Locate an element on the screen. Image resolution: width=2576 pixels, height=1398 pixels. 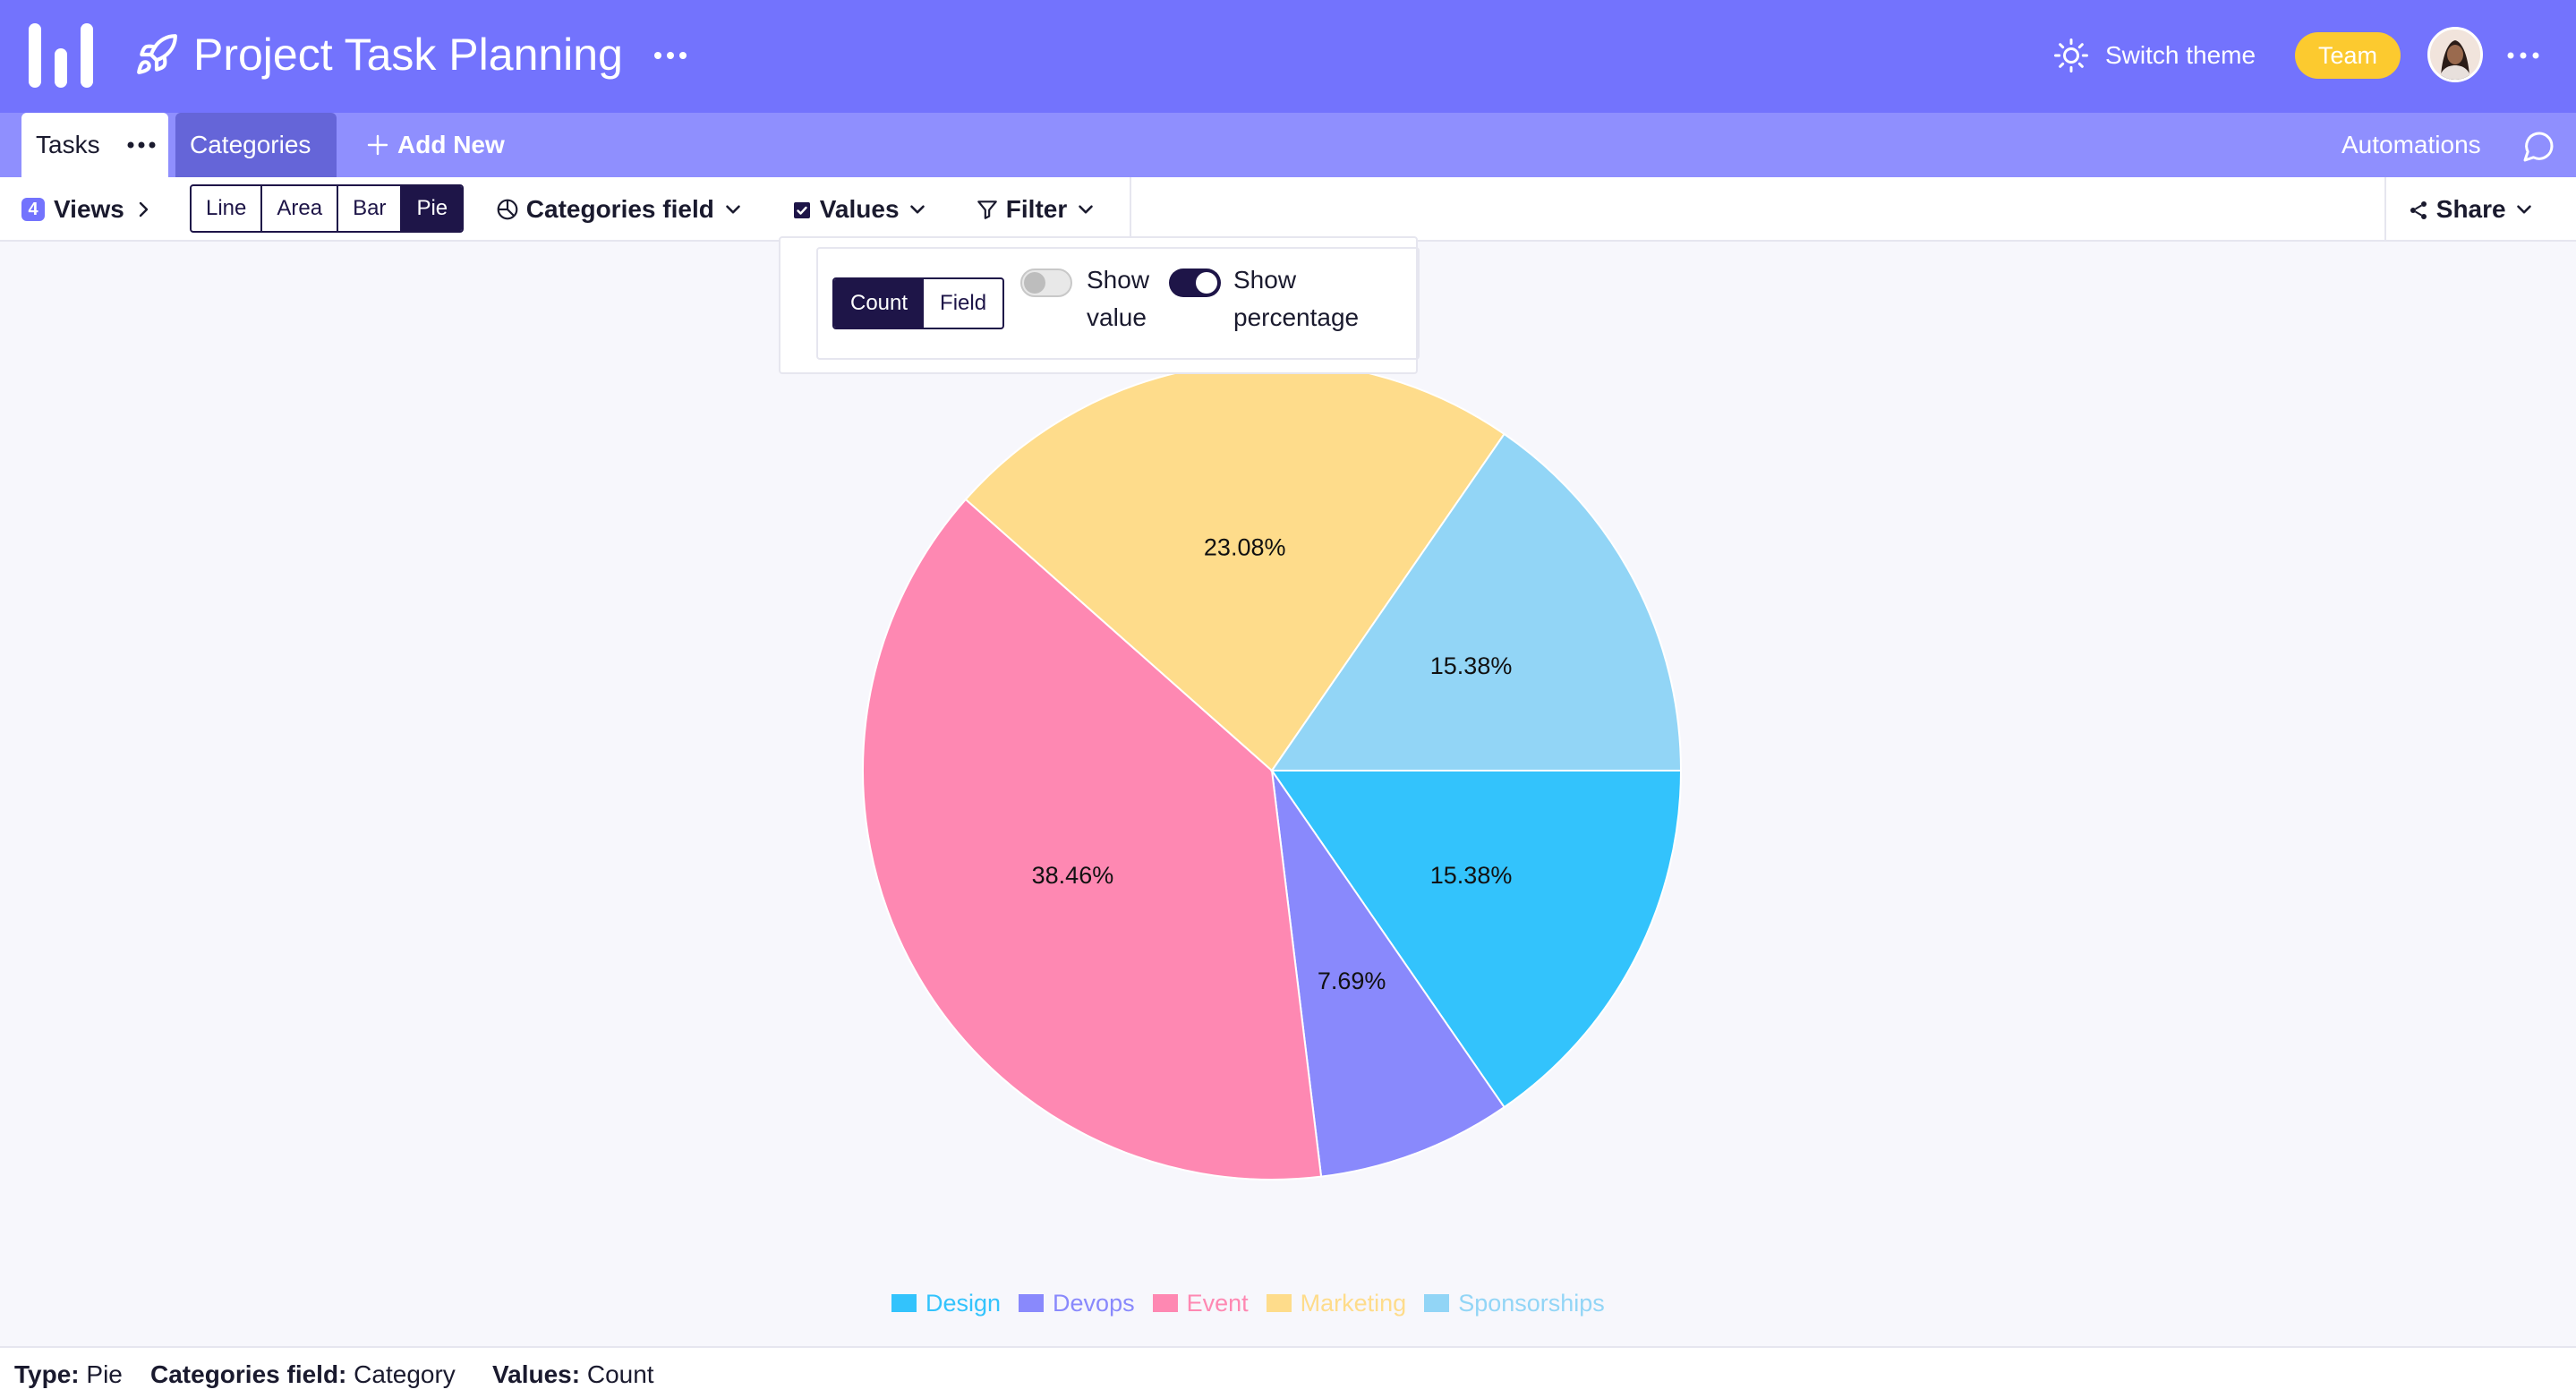
filter-label: Filter is located at coordinates (1036, 209).